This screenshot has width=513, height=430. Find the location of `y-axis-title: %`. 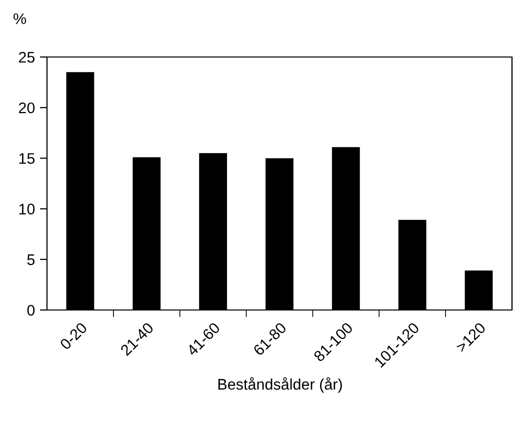

y-axis-title: % is located at coordinates (20, 18).